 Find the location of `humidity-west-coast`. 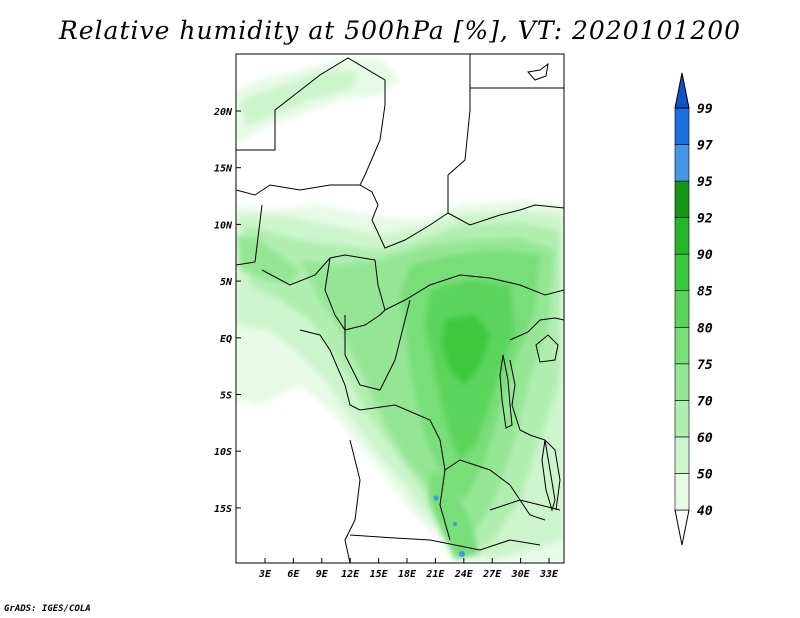

humidity-west-coast is located at coordinates (268, 260).